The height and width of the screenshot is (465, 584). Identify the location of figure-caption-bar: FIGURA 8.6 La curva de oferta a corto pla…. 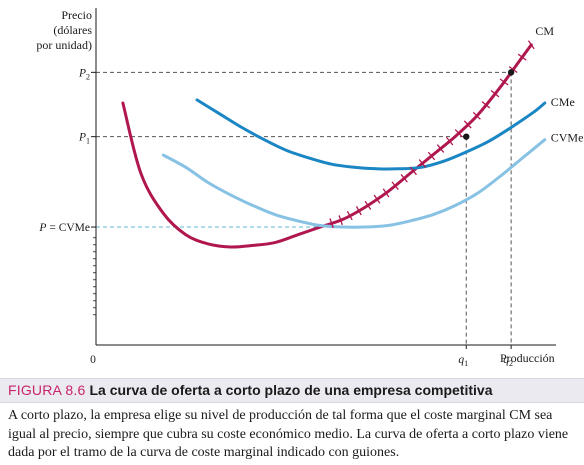
(292, 390).